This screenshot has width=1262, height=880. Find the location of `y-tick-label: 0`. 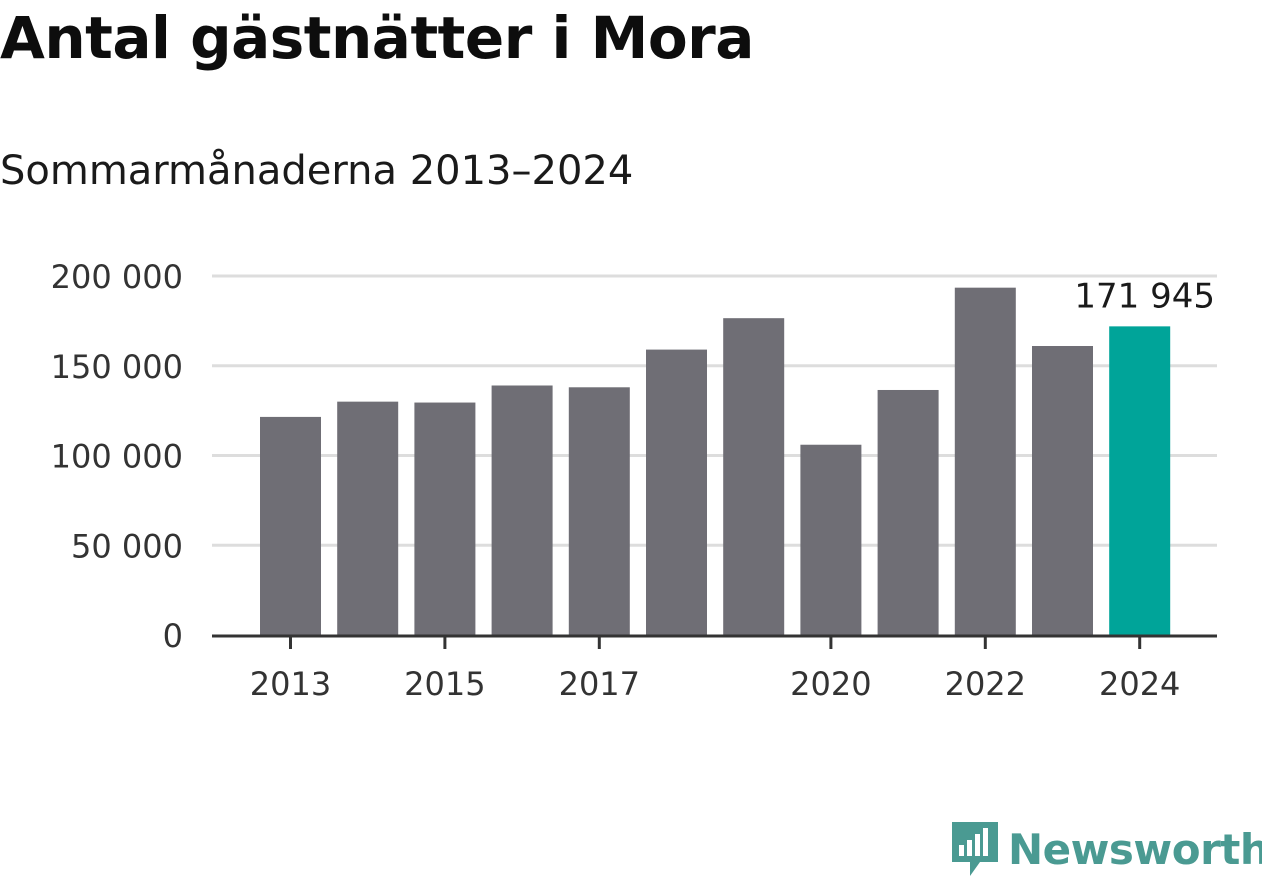

y-tick-label: 0 is located at coordinates (173, 636).